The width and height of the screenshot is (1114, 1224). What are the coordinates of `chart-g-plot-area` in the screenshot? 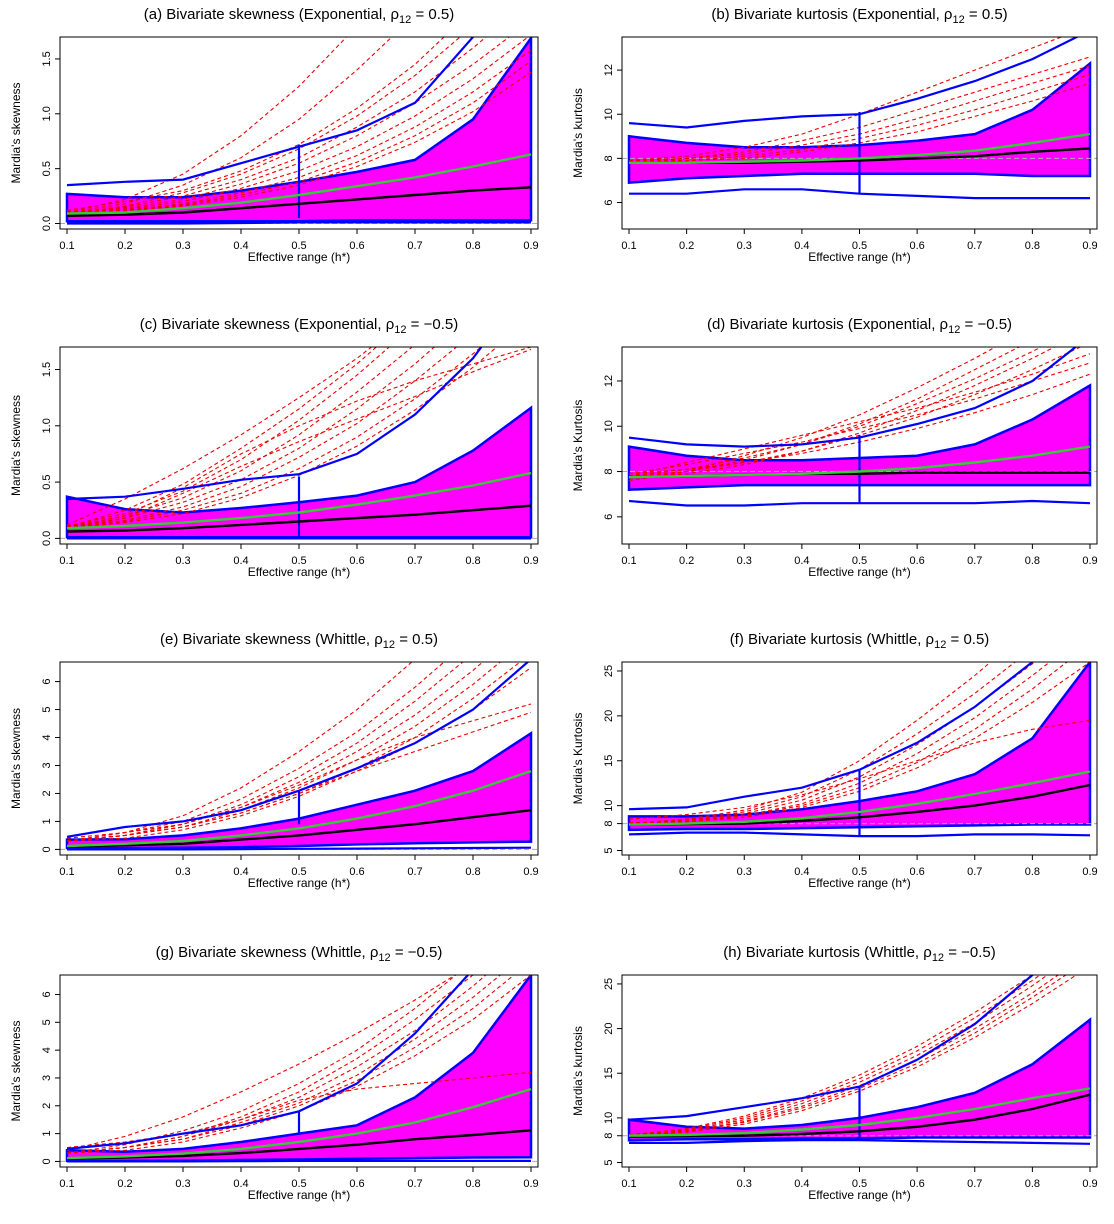 It's located at (299, 1069).